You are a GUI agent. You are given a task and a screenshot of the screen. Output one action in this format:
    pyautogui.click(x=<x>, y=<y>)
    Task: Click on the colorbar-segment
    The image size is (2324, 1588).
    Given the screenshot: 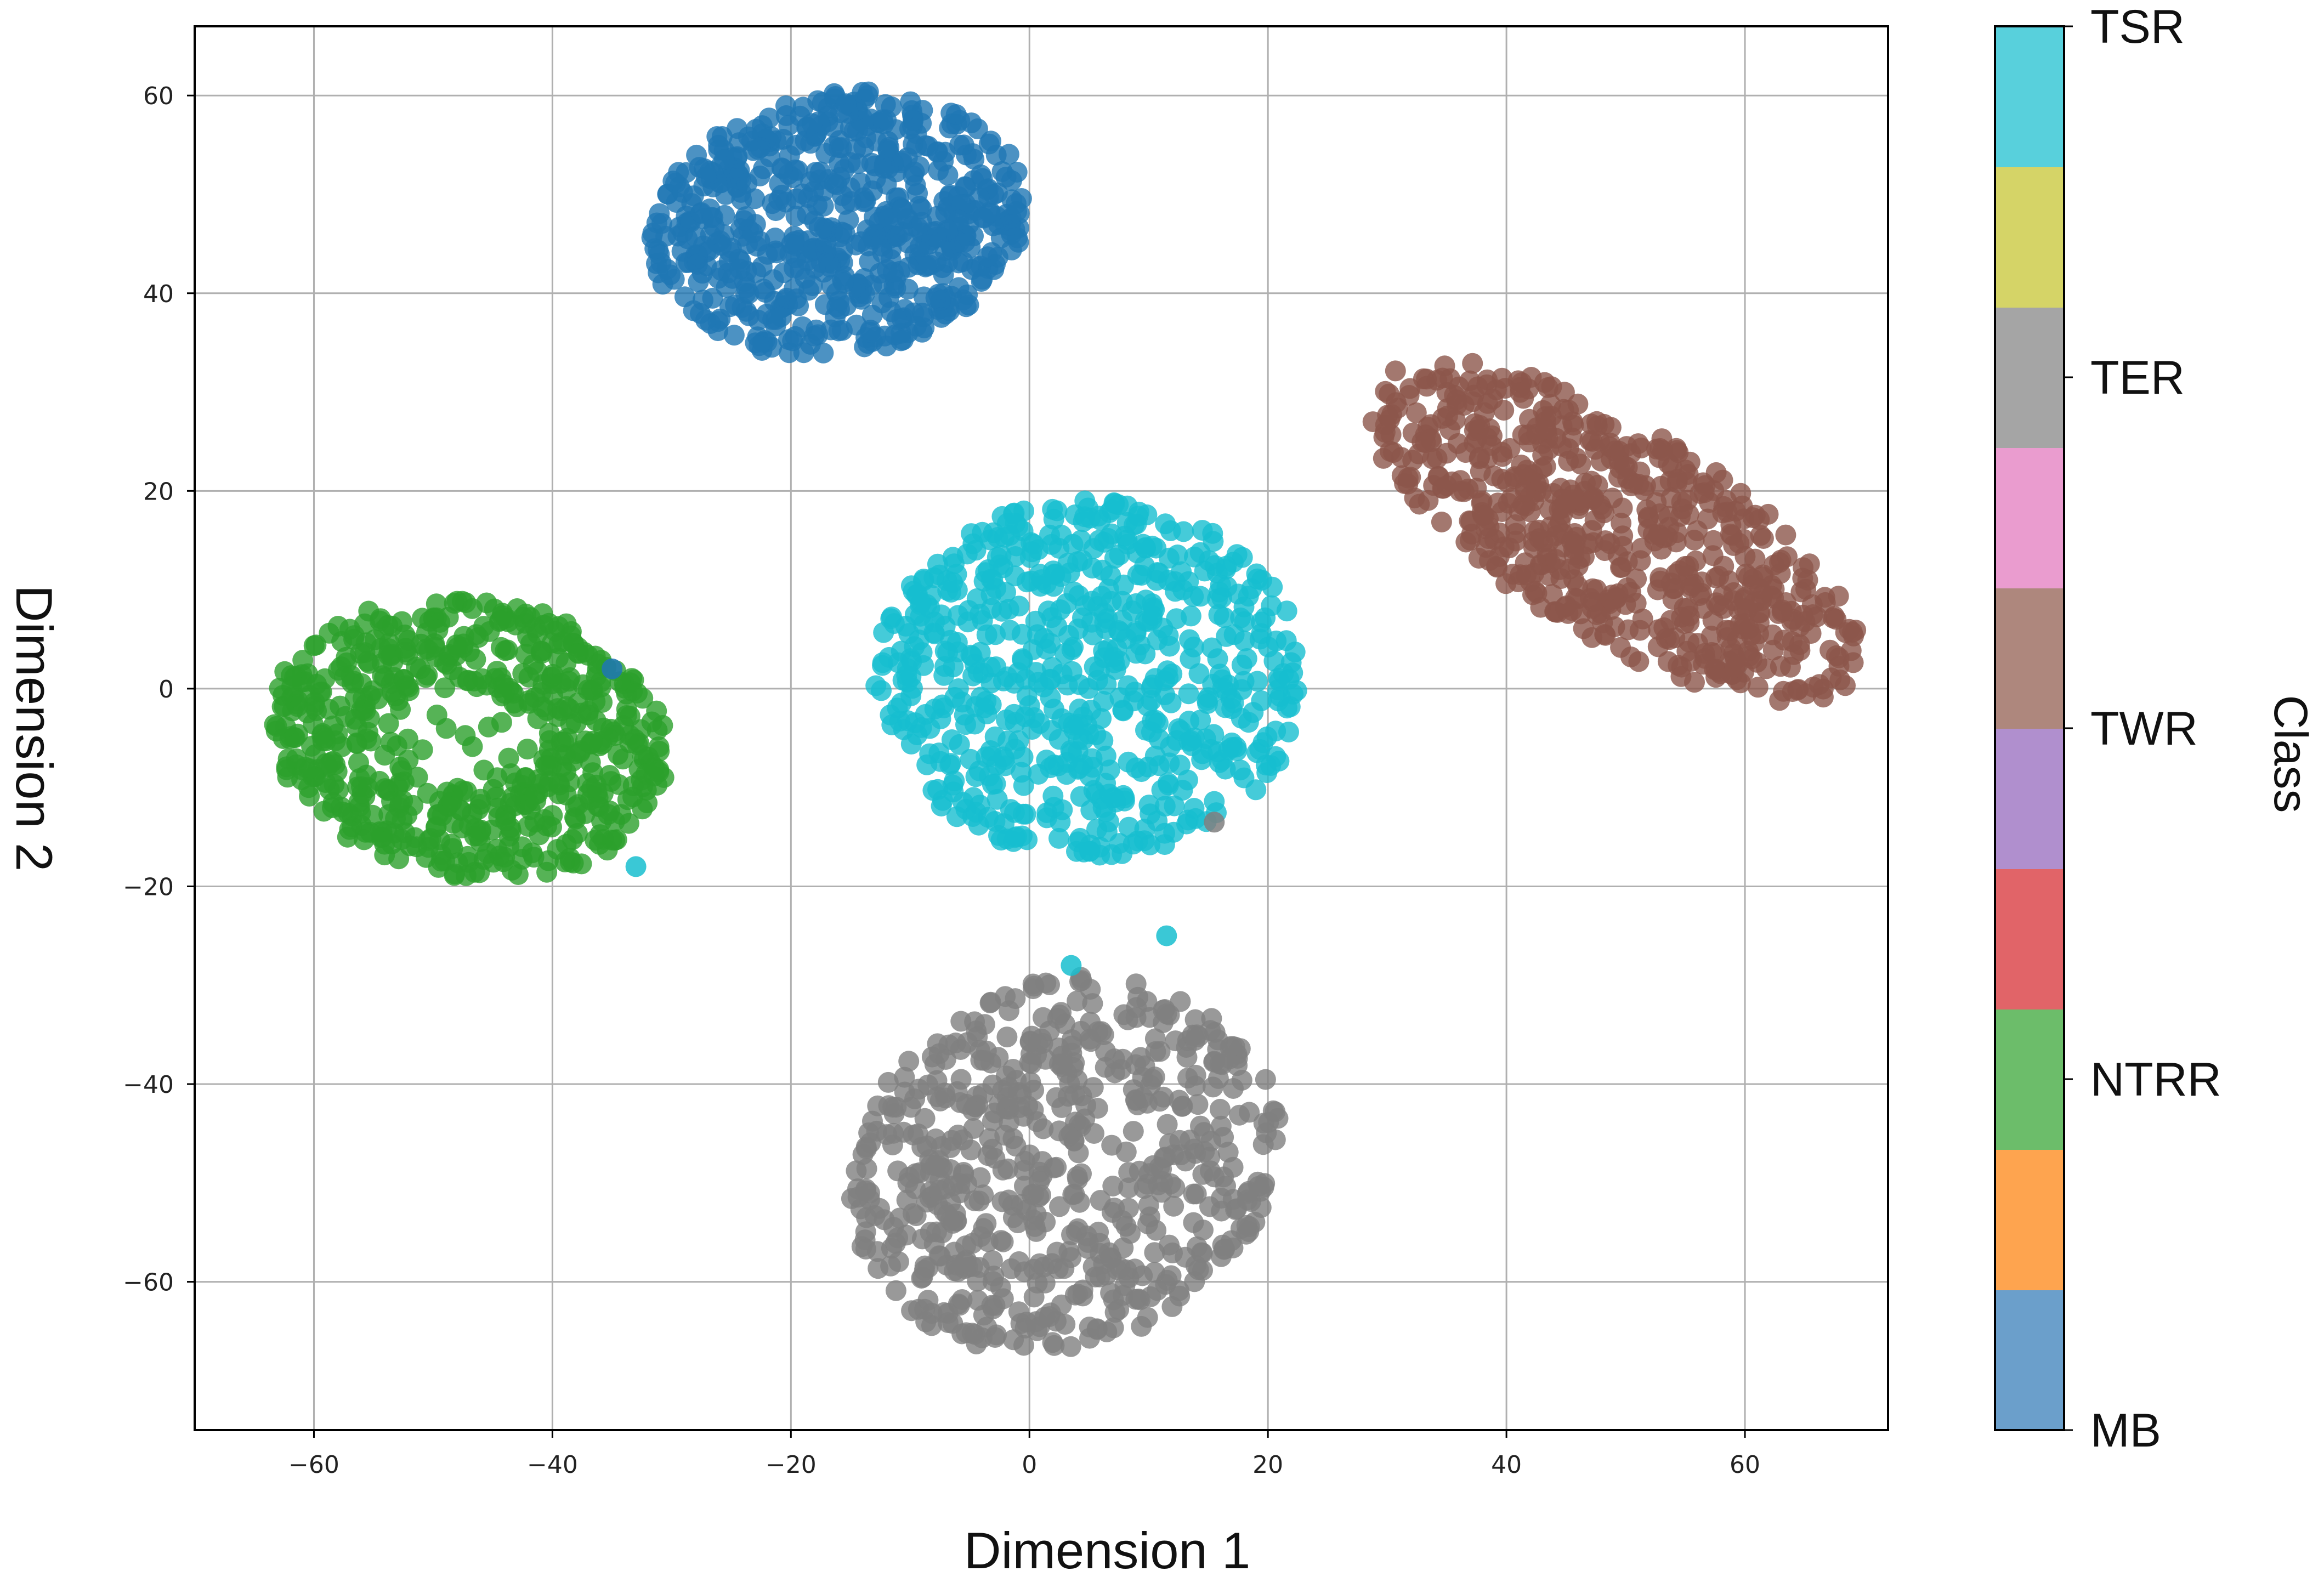 What is the action you would take?
    pyautogui.click(x=2029, y=517)
    